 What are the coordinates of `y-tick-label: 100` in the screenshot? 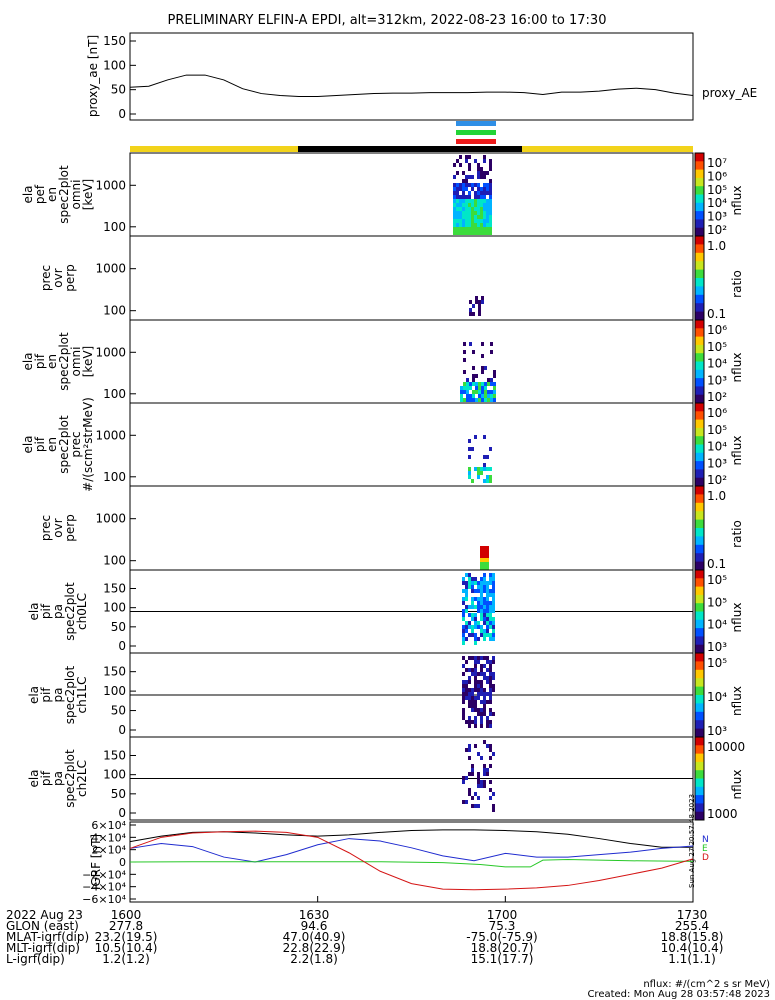 It's located at (114, 311).